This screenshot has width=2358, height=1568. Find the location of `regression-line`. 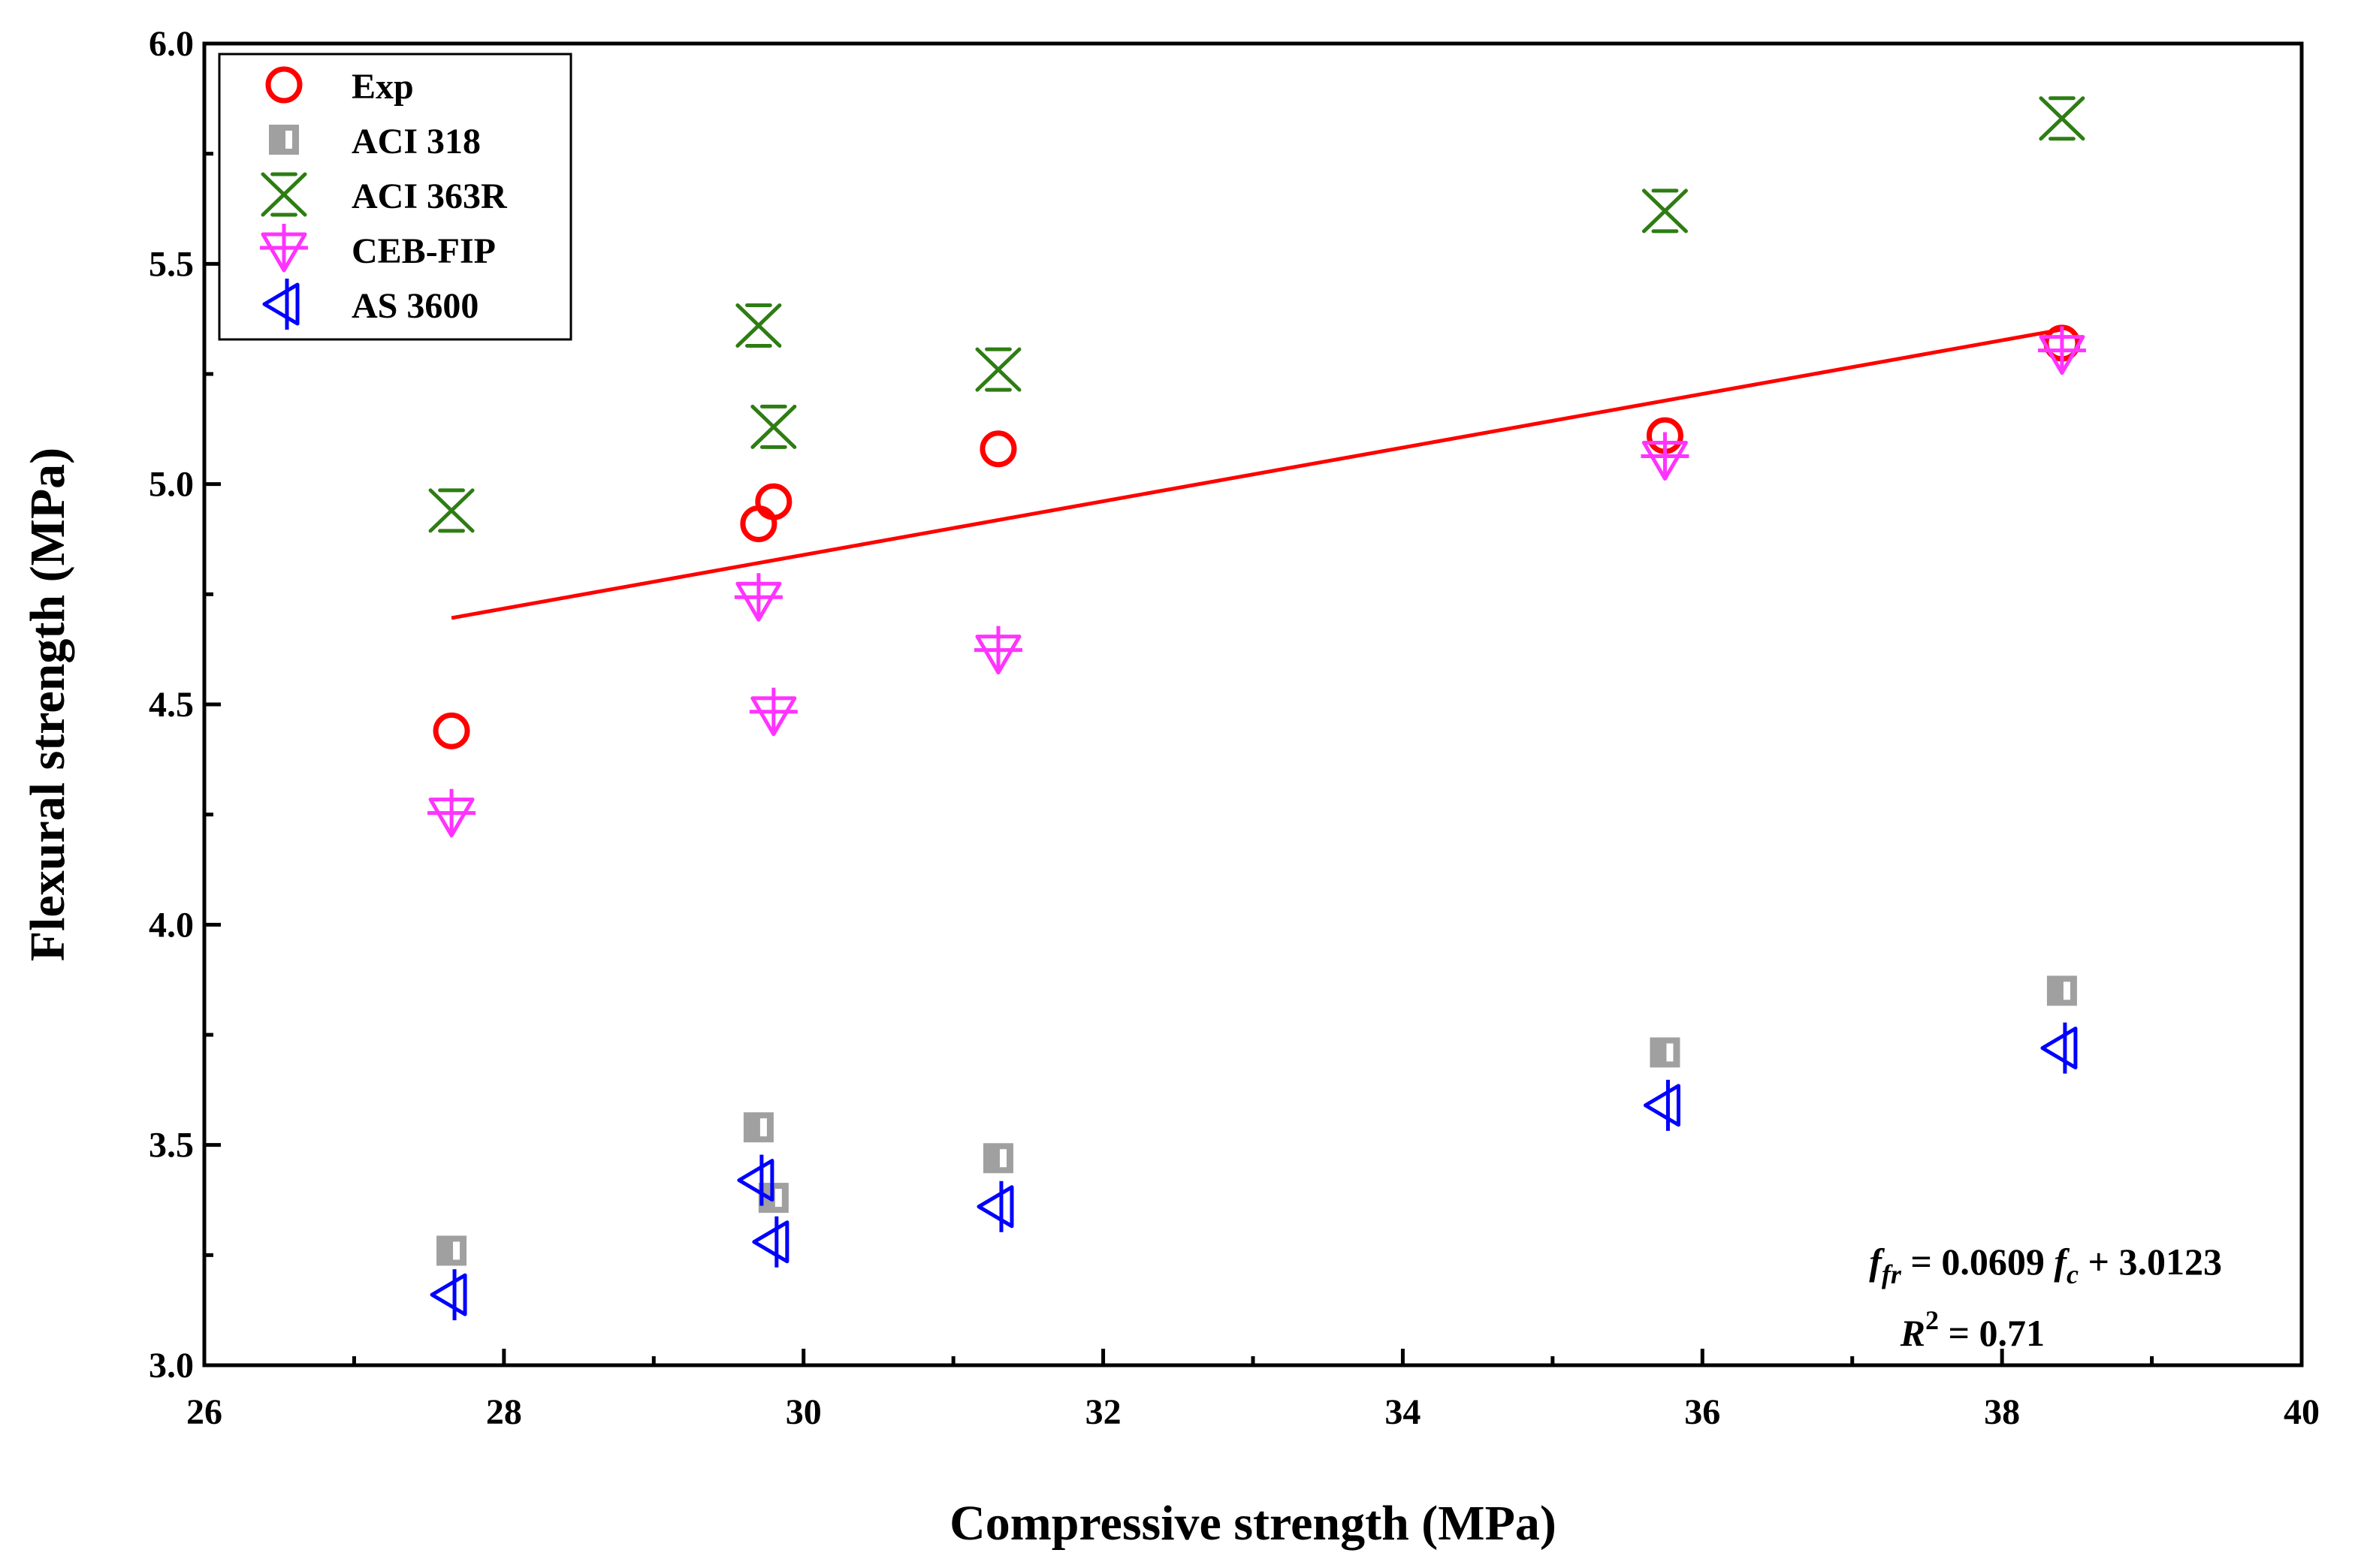

regression-line is located at coordinates (1257, 474).